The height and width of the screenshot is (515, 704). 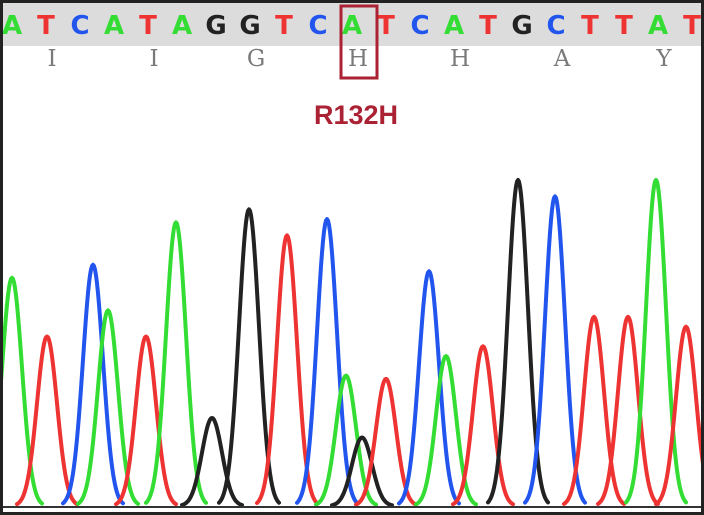 I want to click on base-call-16: G, so click(x=521, y=26).